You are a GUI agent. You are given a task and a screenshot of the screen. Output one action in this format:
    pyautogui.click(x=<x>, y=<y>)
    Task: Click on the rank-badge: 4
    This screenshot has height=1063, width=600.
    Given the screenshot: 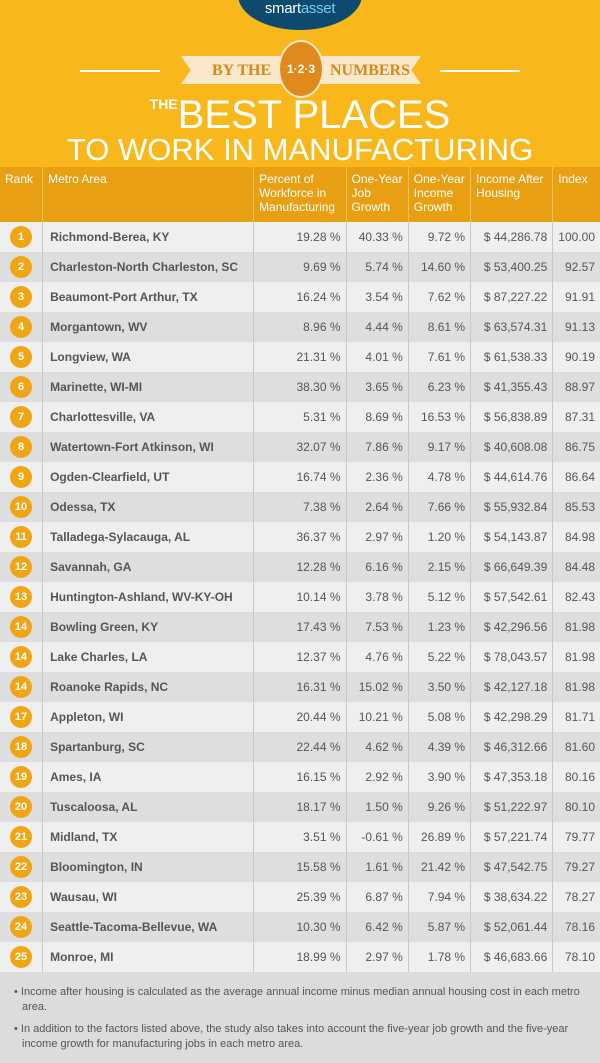 What is the action you would take?
    pyautogui.click(x=21, y=327)
    